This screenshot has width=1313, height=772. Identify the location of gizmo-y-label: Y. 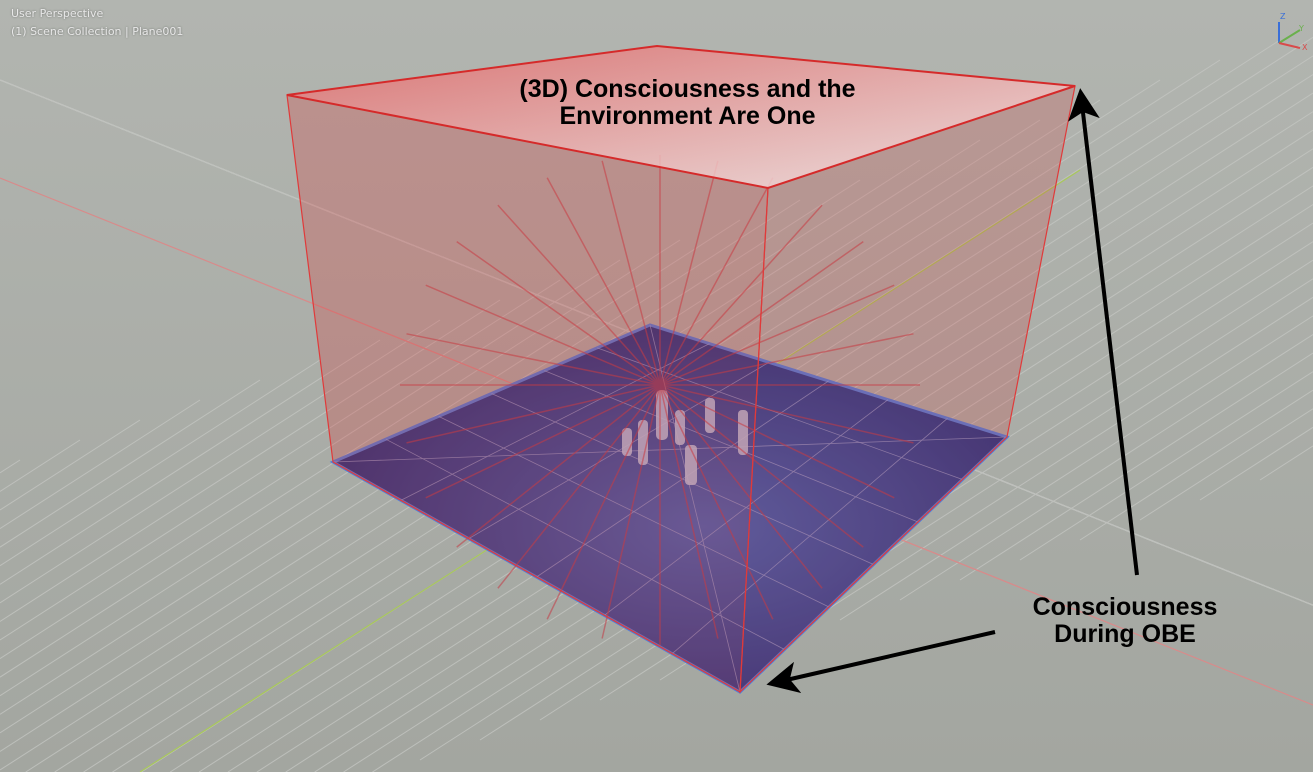
(1301, 28).